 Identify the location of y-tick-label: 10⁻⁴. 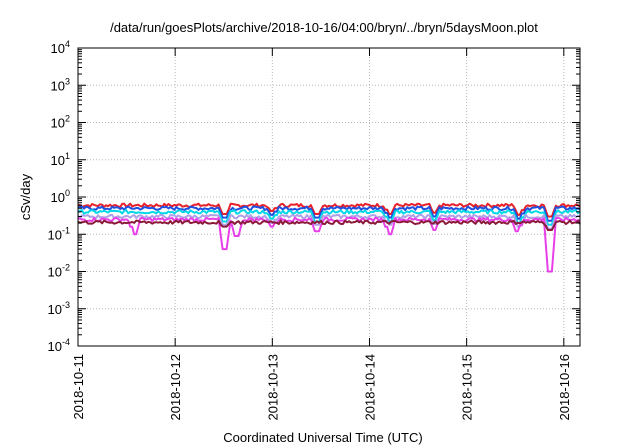
(59, 345).